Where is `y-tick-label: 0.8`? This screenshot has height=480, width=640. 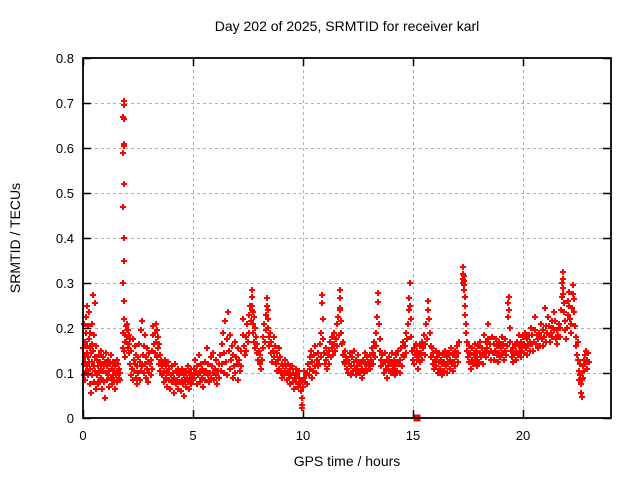 y-tick-label: 0.8 is located at coordinates (65, 58).